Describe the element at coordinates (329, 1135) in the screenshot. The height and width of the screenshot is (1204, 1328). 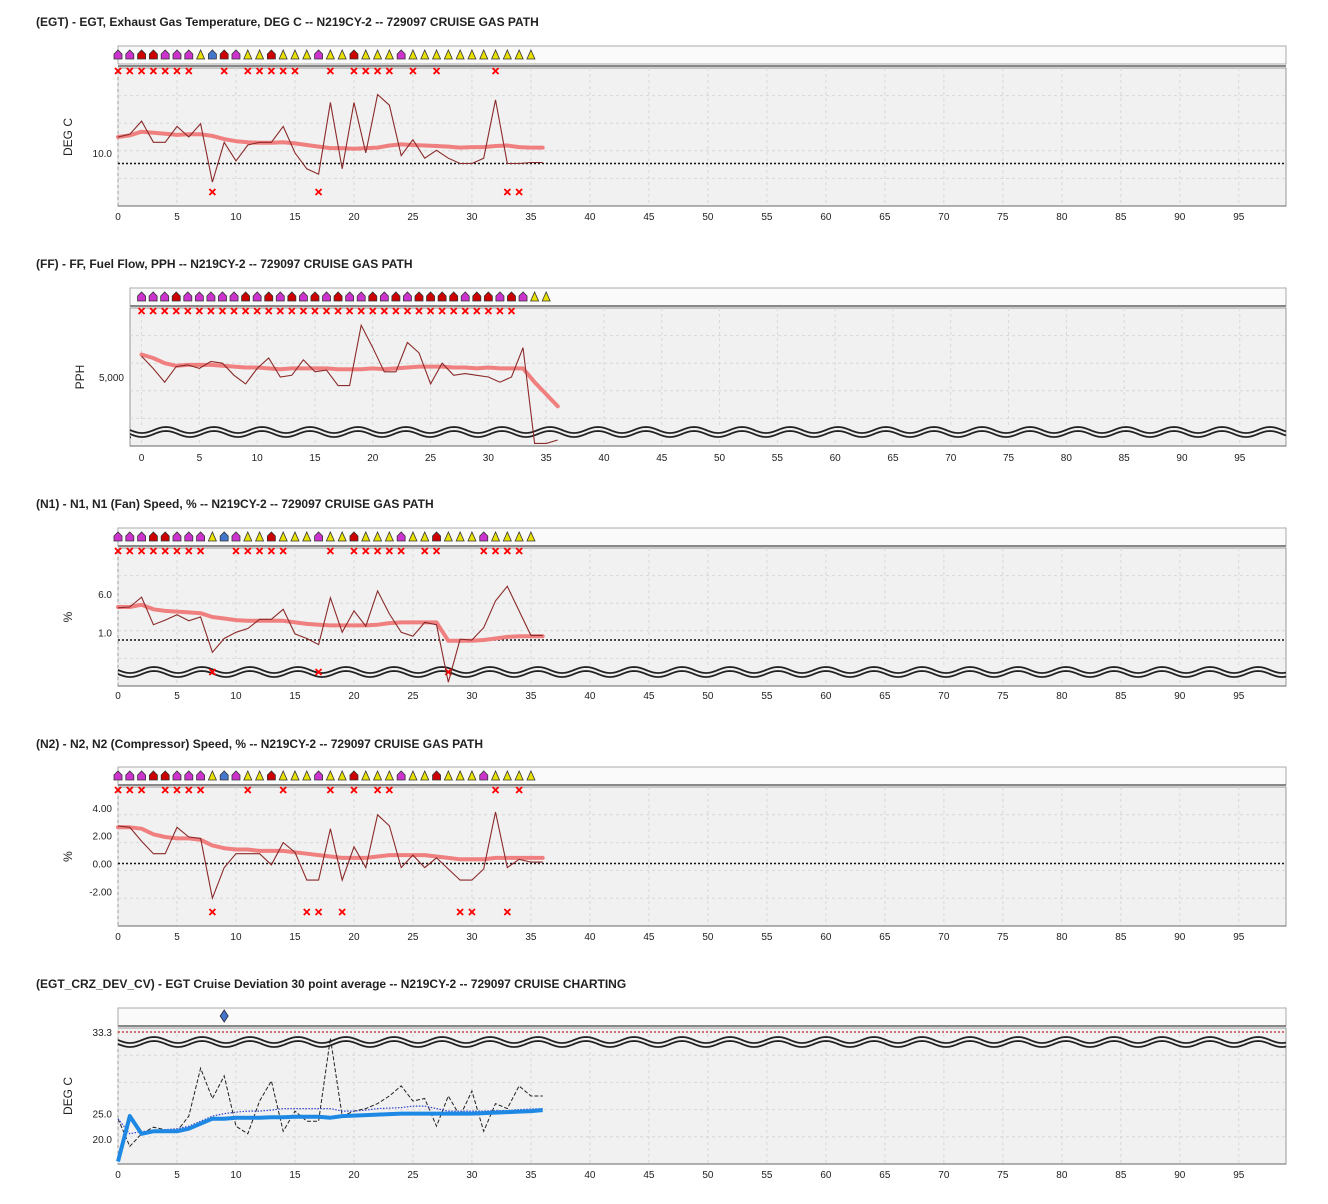
I see `series-30pt-average` at that location.